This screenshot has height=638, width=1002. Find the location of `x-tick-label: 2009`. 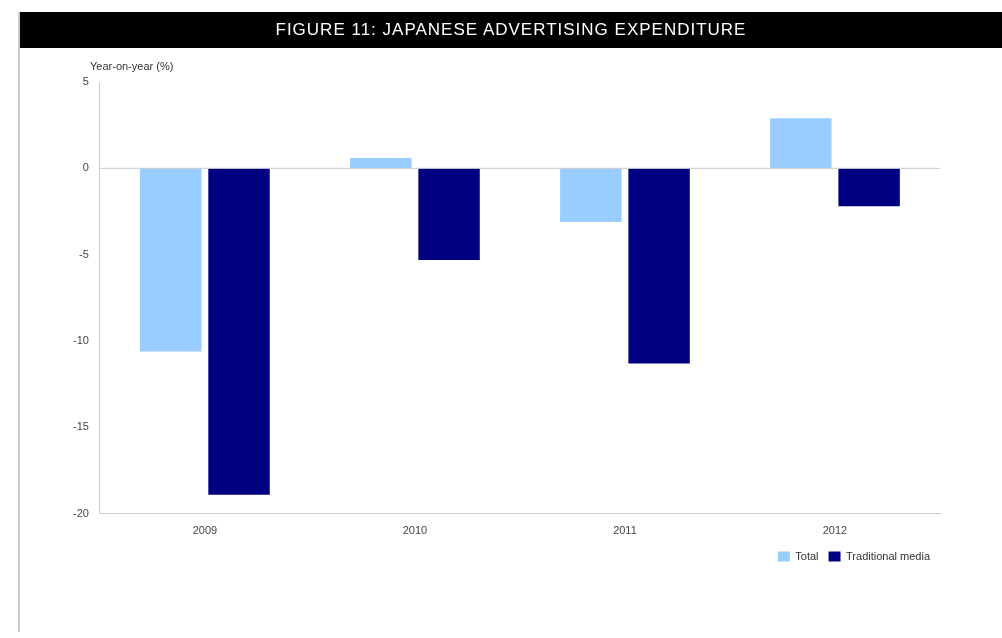

x-tick-label: 2009 is located at coordinates (205, 530).